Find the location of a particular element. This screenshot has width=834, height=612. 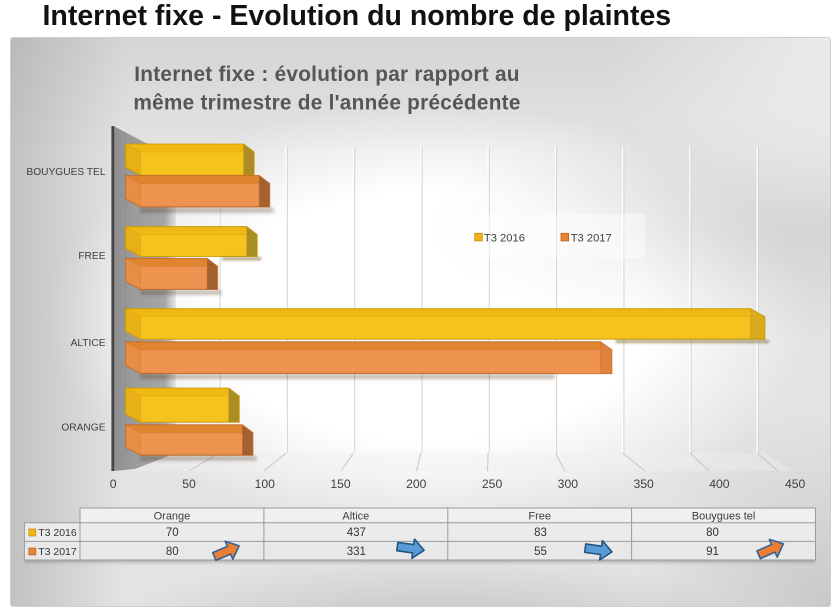

svg-text: 450 is located at coordinates (795, 484).